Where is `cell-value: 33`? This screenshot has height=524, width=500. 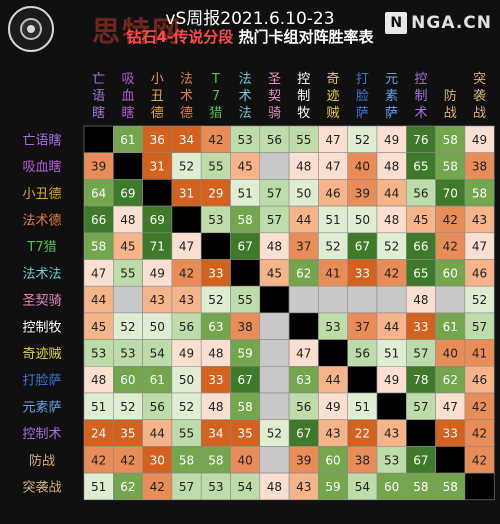 cell-value: 33 is located at coordinates (420, 327).